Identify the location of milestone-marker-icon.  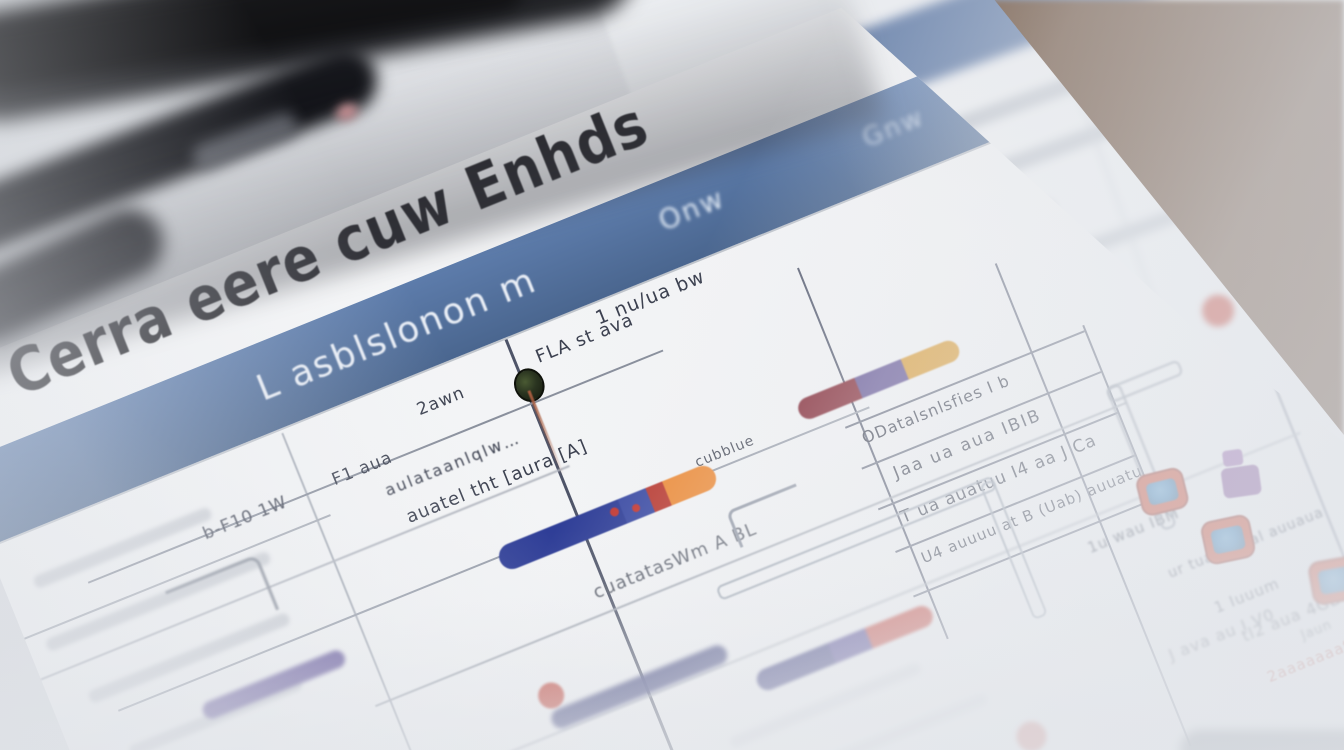
(1228, 539).